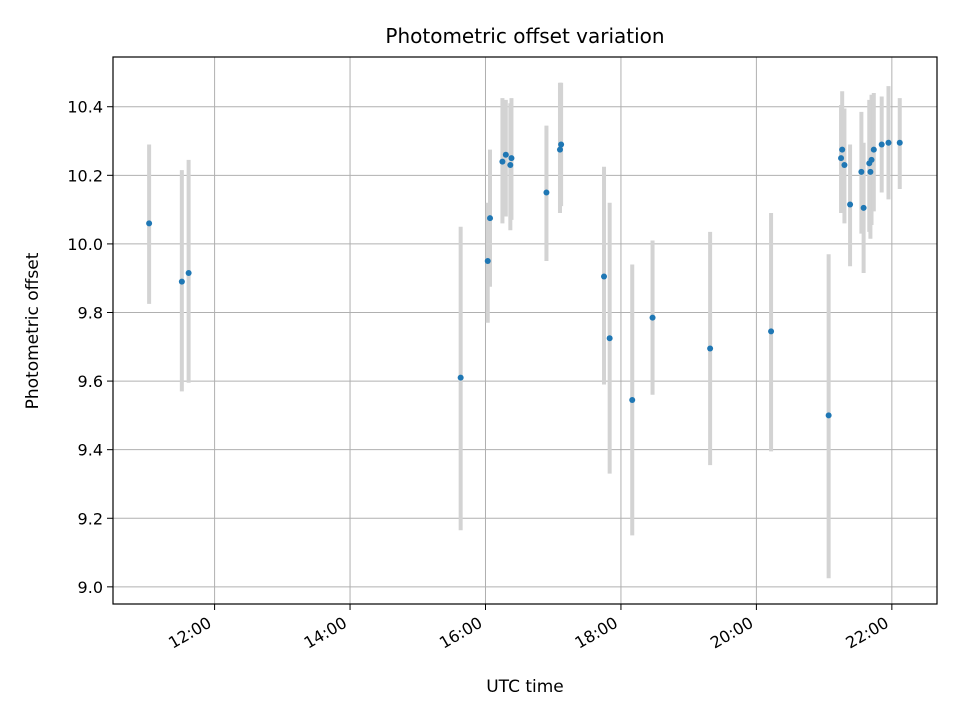 This screenshot has width=960, height=720. I want to click on y-axis-ticks: 9.0 9.2 9.4 9.6 9.8 10.0 10.2 10.4, so click(90, 347).